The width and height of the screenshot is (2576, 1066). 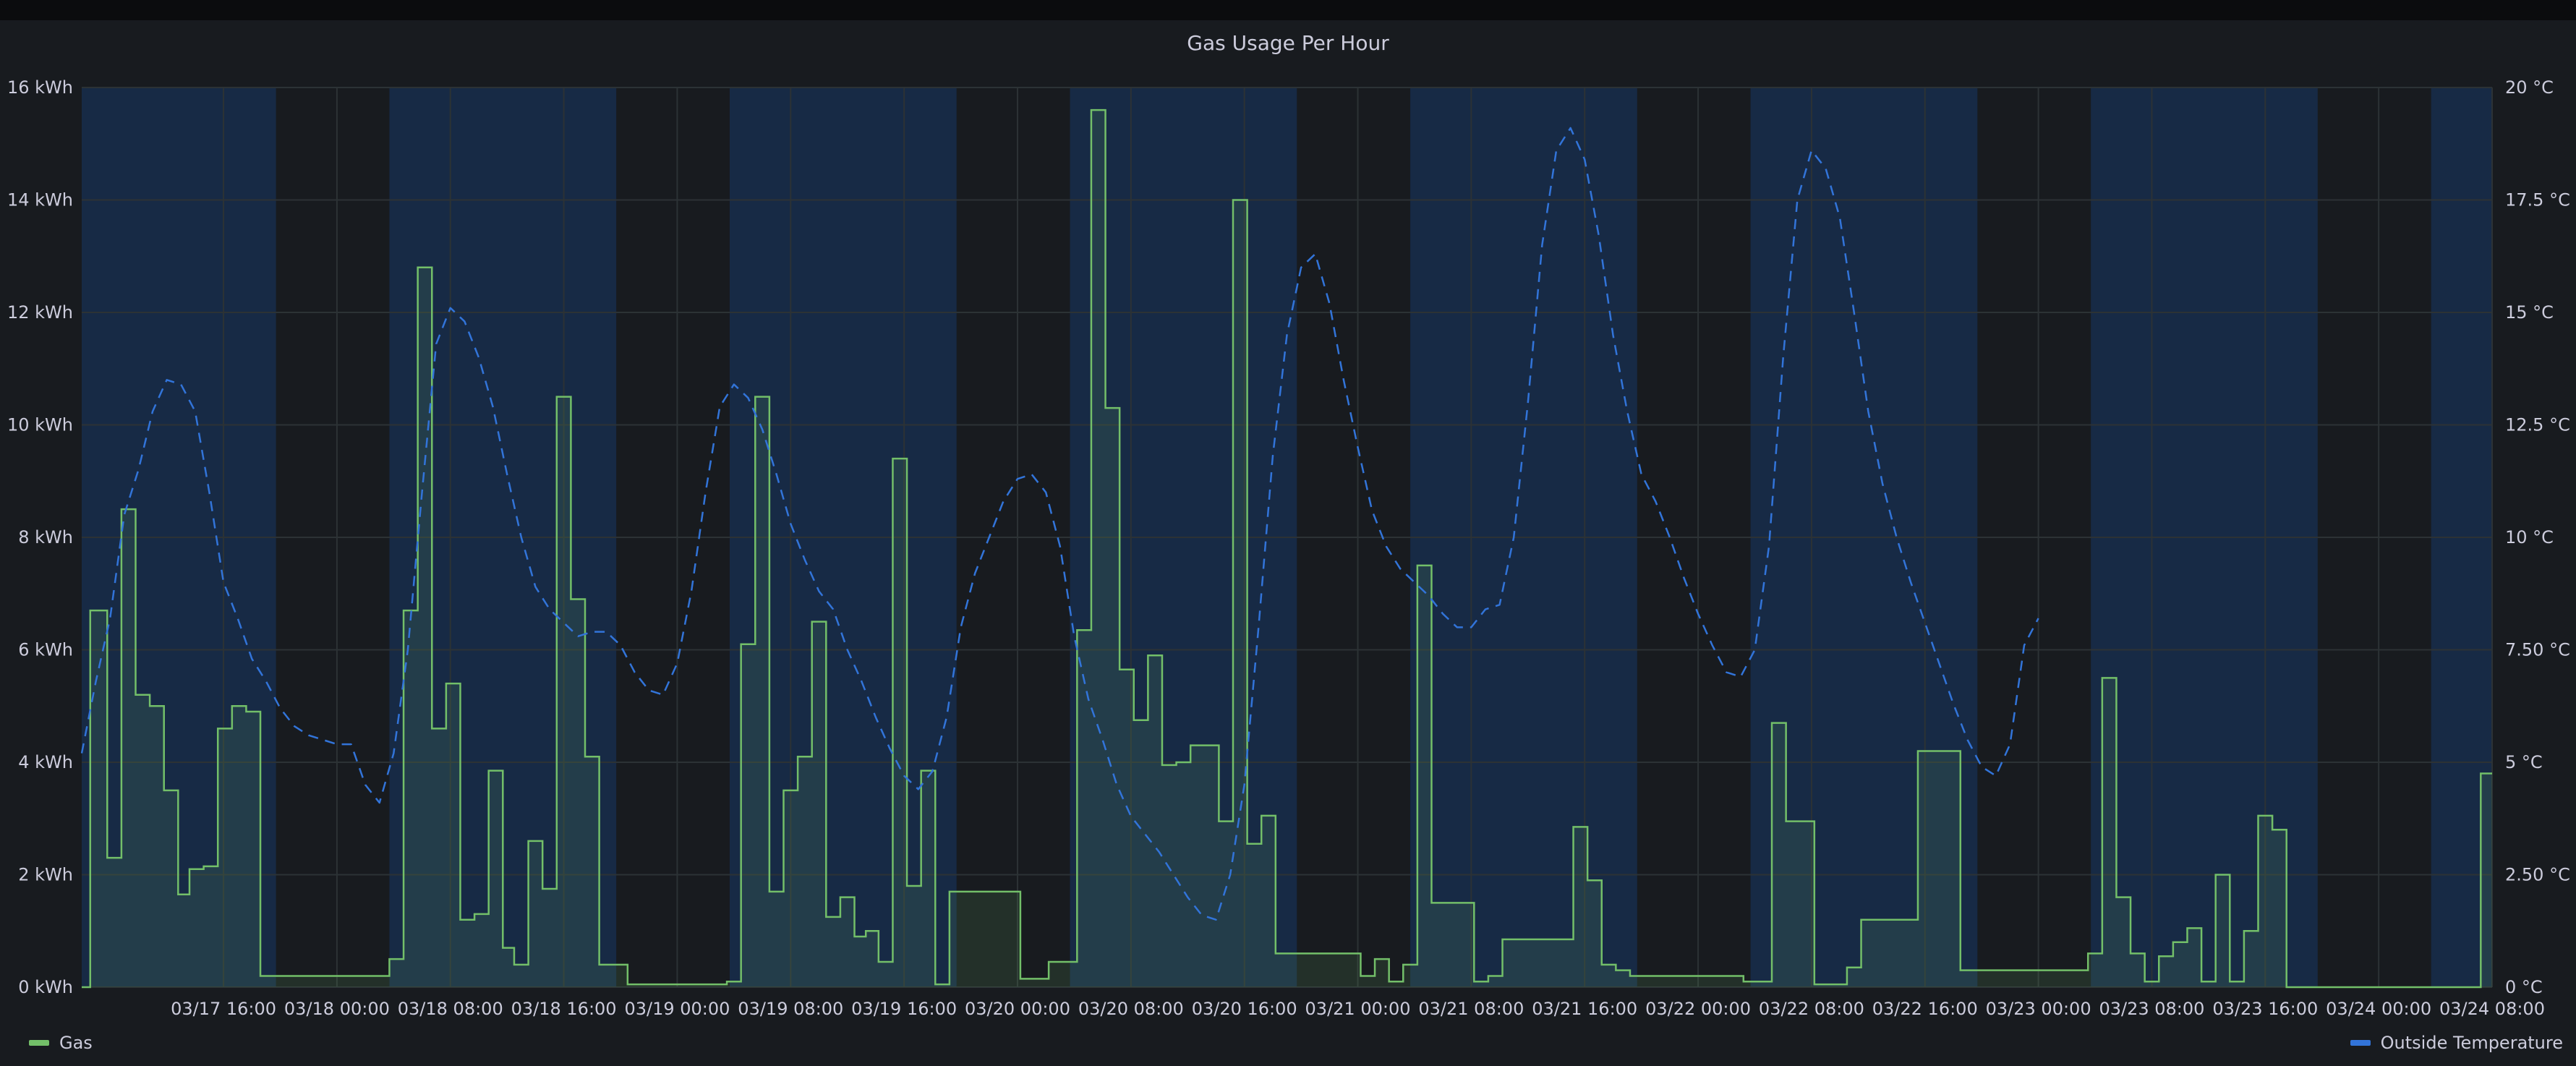 I want to click on right-tick-label-8: 20 °C, so click(x=2529, y=87).